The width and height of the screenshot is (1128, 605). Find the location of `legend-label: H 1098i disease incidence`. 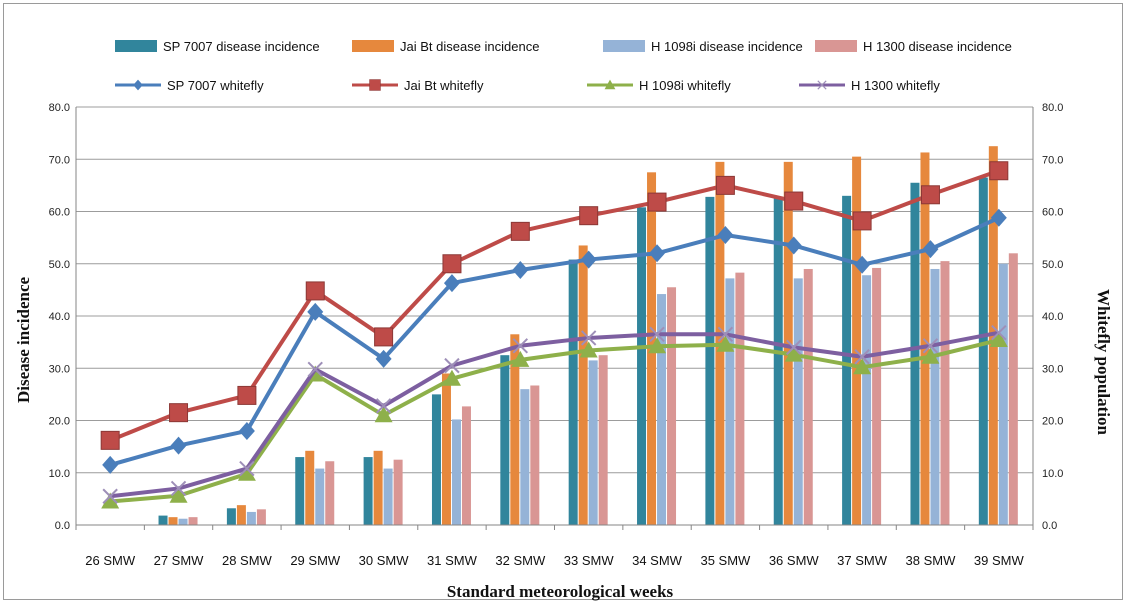

legend-label: H 1098i disease incidence is located at coordinates (727, 46).